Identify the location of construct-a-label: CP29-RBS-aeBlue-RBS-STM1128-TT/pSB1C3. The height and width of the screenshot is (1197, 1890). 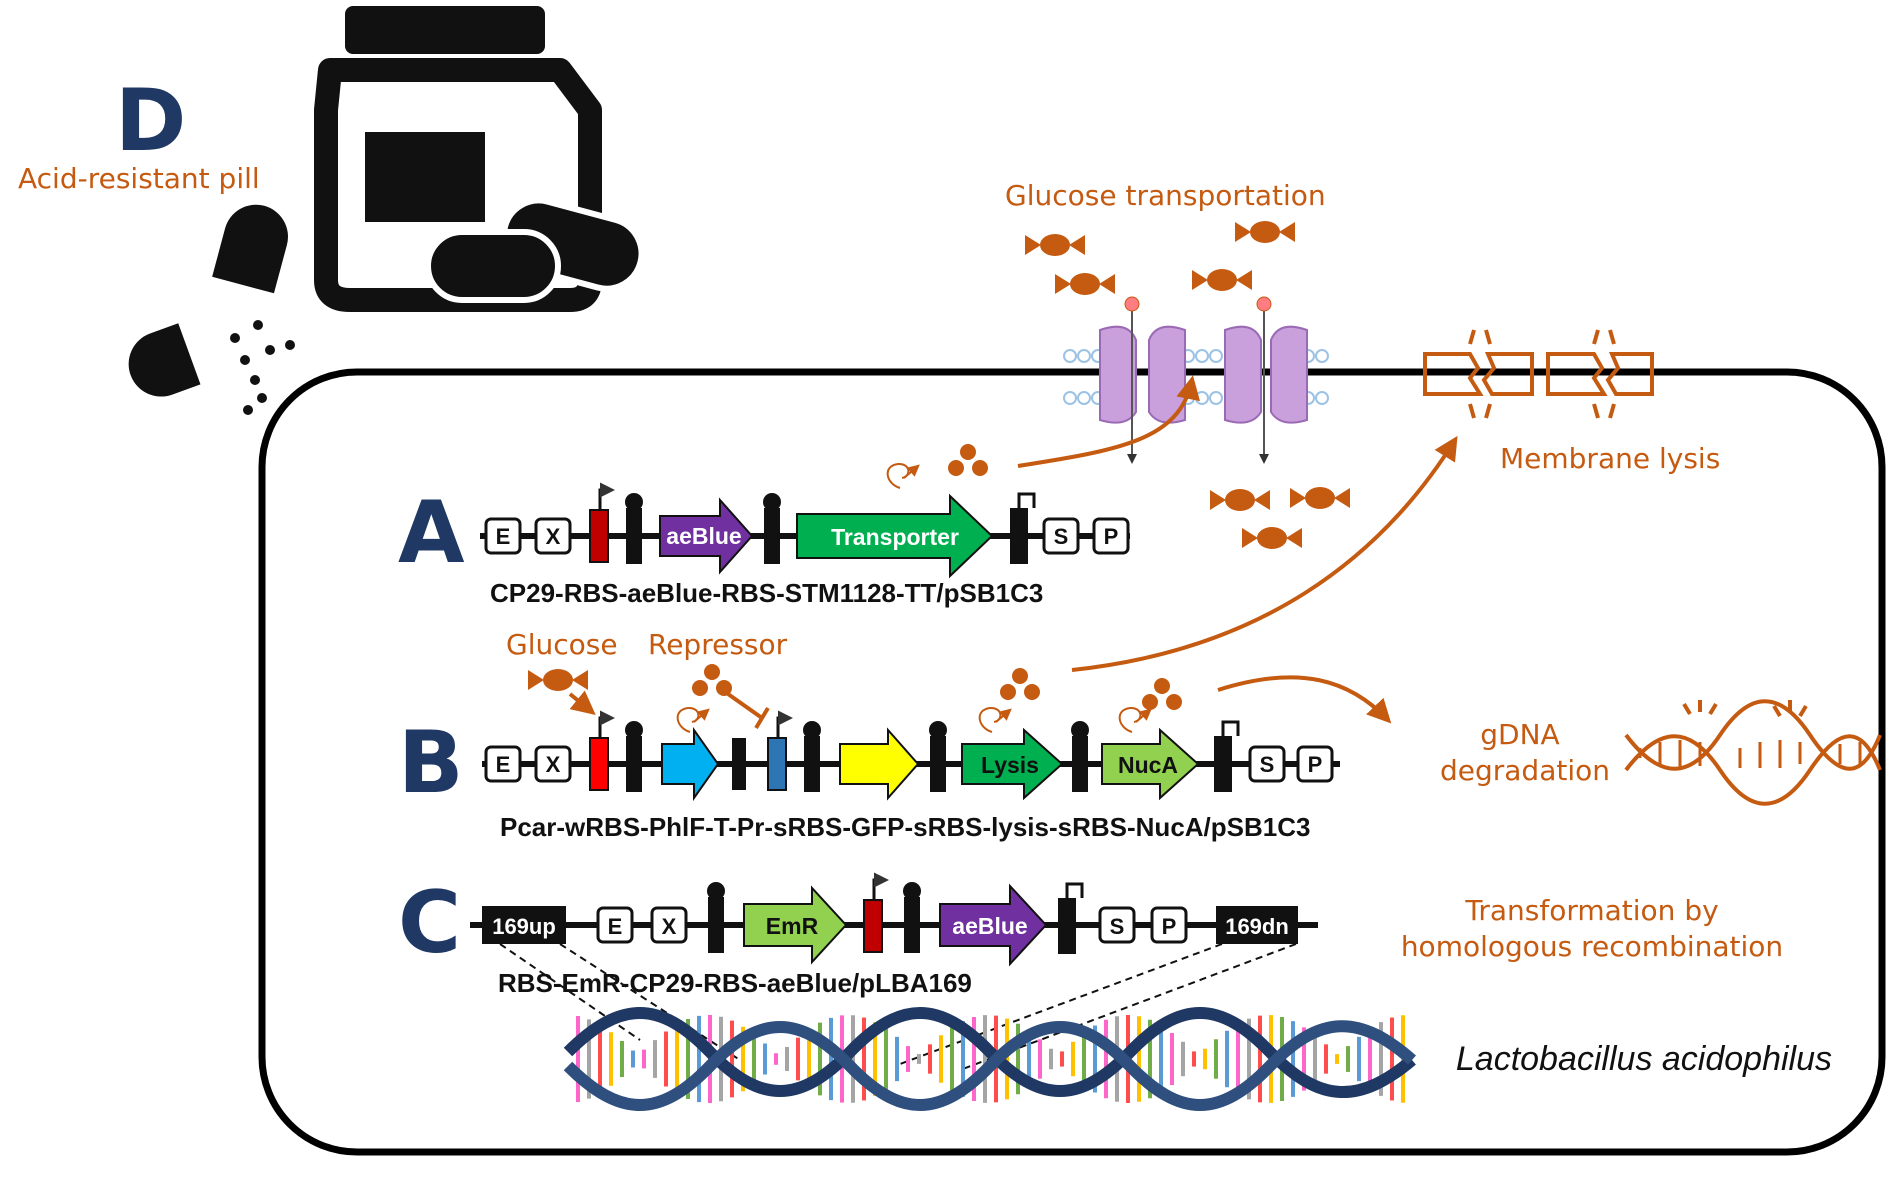
(766, 593).